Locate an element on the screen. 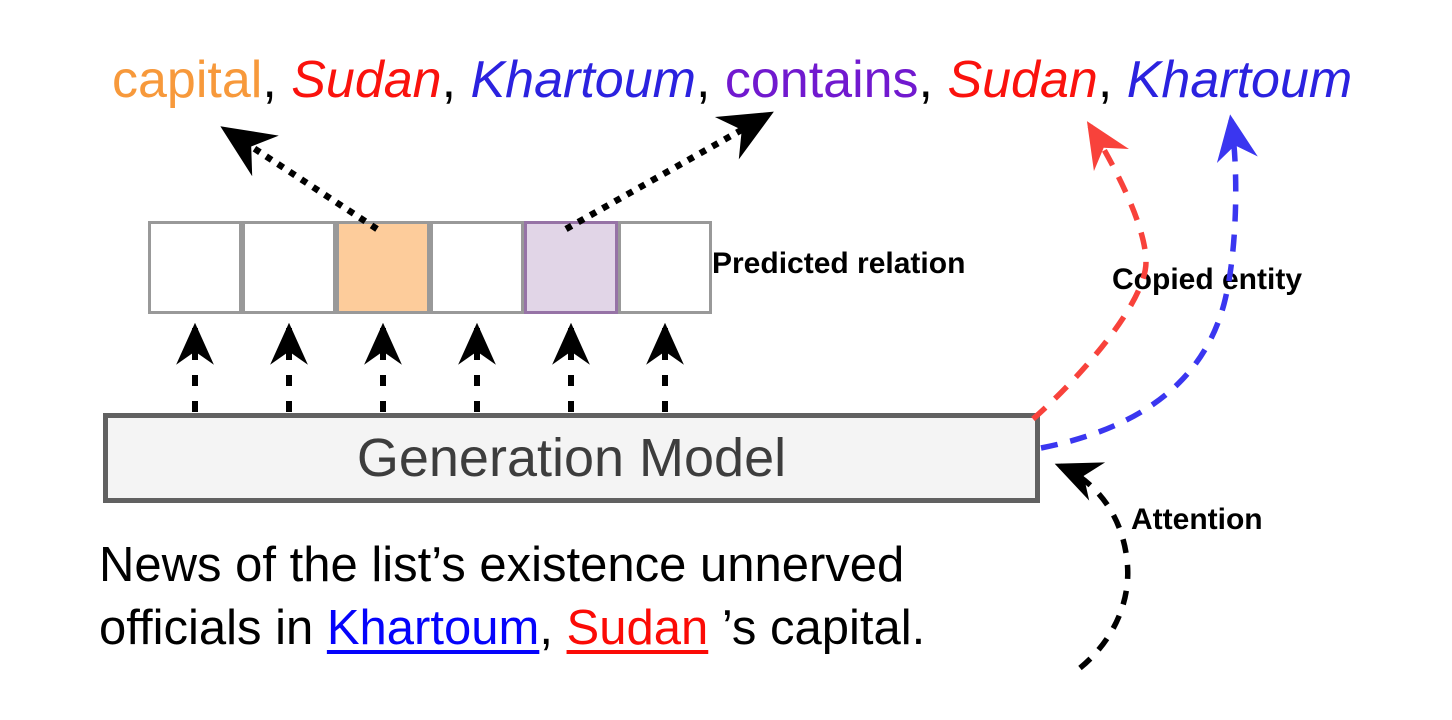 This screenshot has height=720, width=1452. attention-arrow is located at coordinates (1092, 566).